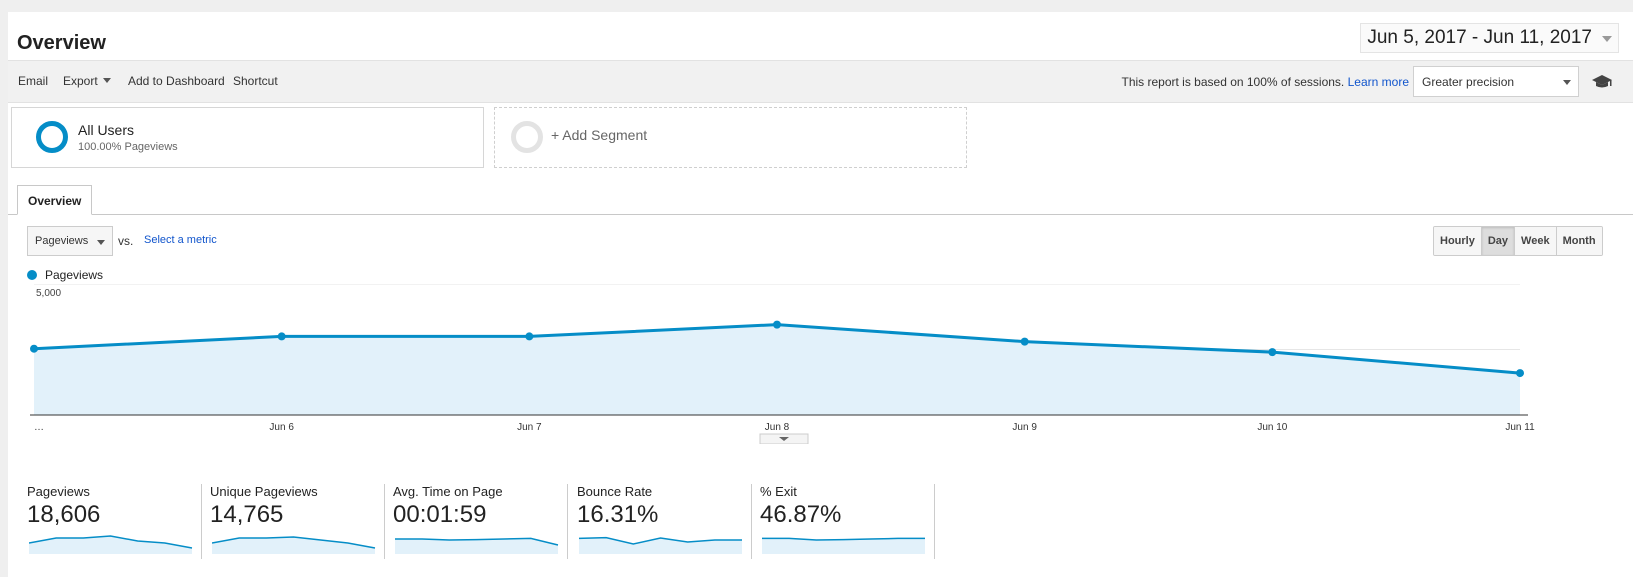 This screenshot has width=1633, height=577. I want to click on time-granularity-buttons: Hourly Day Week Month, so click(1518, 241).